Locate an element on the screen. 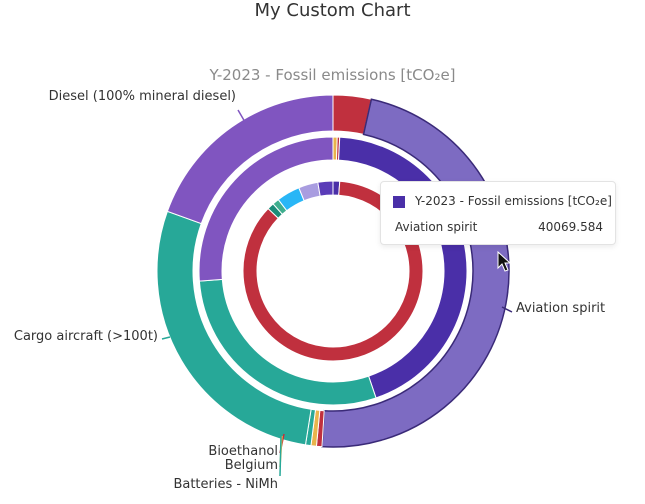 The height and width of the screenshot is (504, 645). mouse-cursor-icon is located at coordinates (504, 261).